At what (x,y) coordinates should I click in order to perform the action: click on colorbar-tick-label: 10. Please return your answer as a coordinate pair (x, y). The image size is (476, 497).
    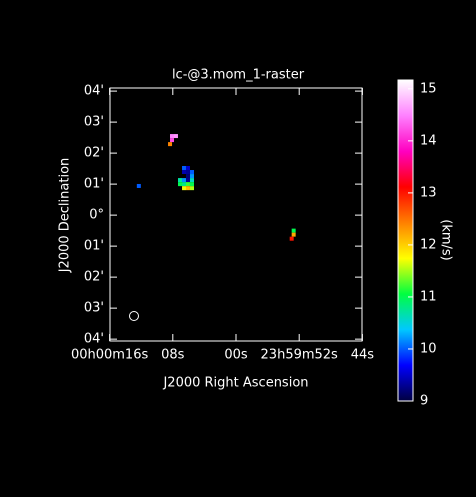
    Looking at the image, I should click on (428, 348).